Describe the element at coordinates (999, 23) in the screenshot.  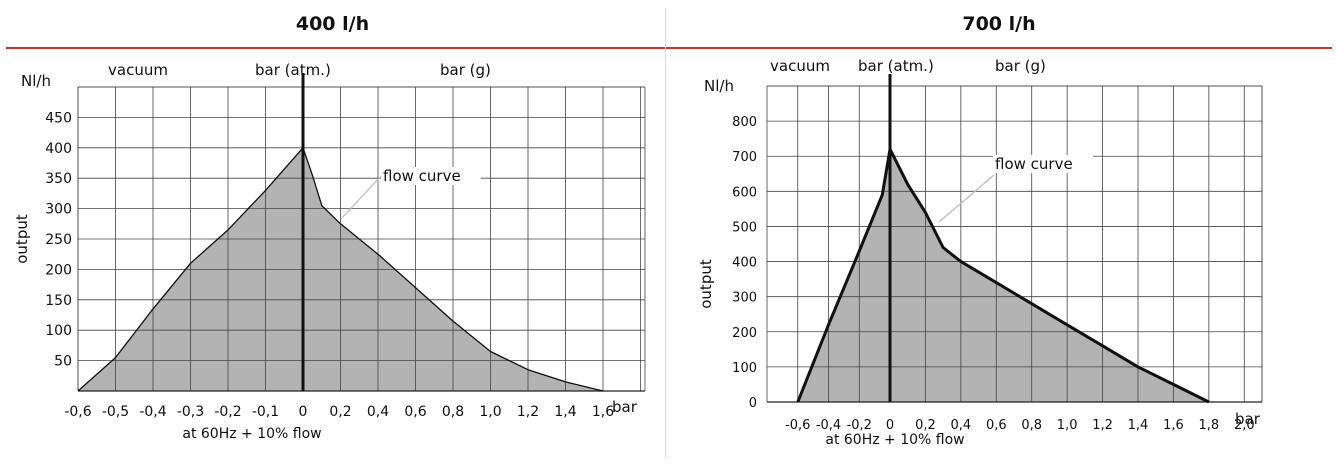
I see `panel-header-700: 700 l/h` at that location.